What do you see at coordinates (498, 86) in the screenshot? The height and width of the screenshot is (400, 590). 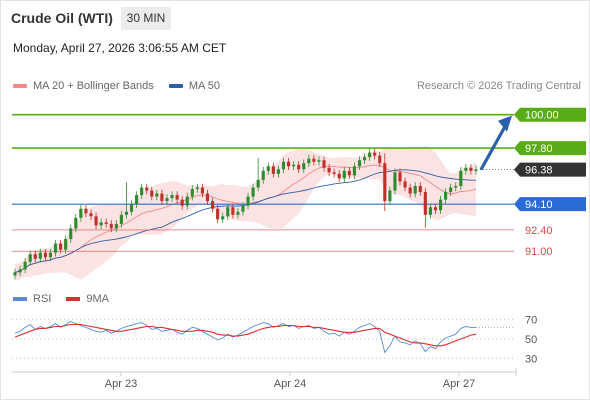 I see `research-credit: Research © 2026 Trading Central` at bounding box center [498, 86].